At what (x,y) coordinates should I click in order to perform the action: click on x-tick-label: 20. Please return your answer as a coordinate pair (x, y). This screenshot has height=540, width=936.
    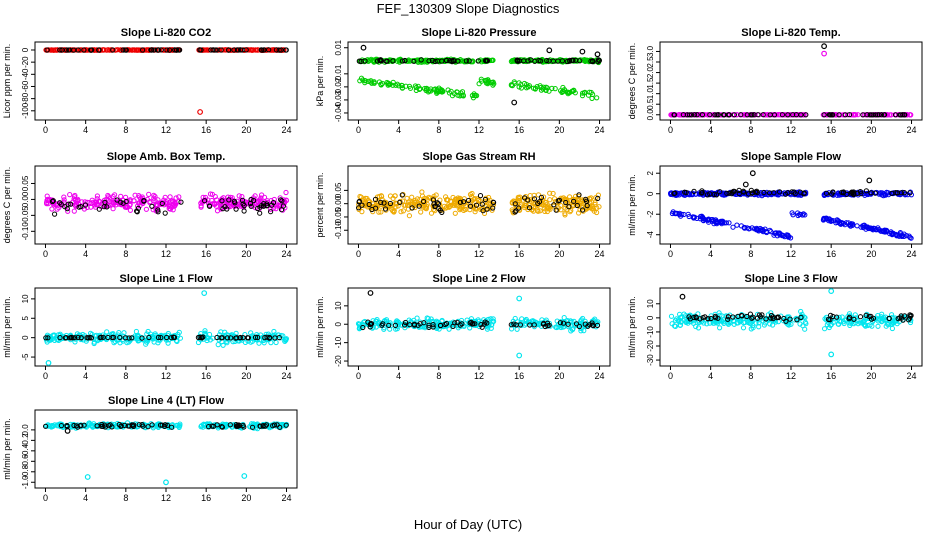
    Looking at the image, I should click on (871, 130).